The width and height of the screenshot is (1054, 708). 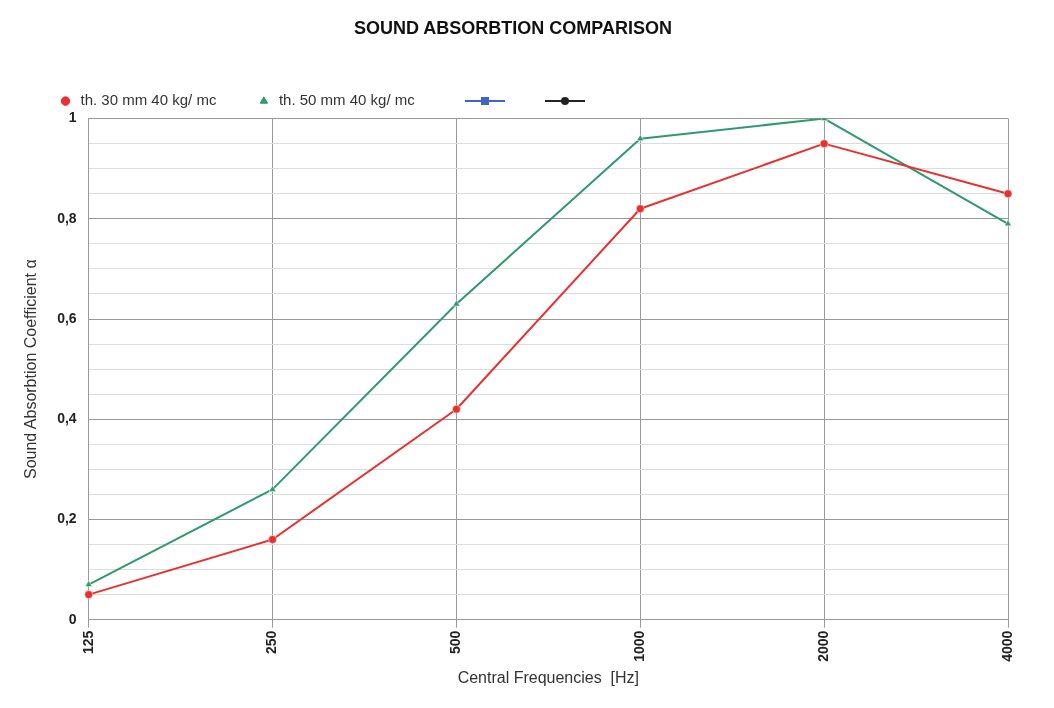 What do you see at coordinates (1006, 646) in the screenshot?
I see `x-tick-label: 4000` at bounding box center [1006, 646].